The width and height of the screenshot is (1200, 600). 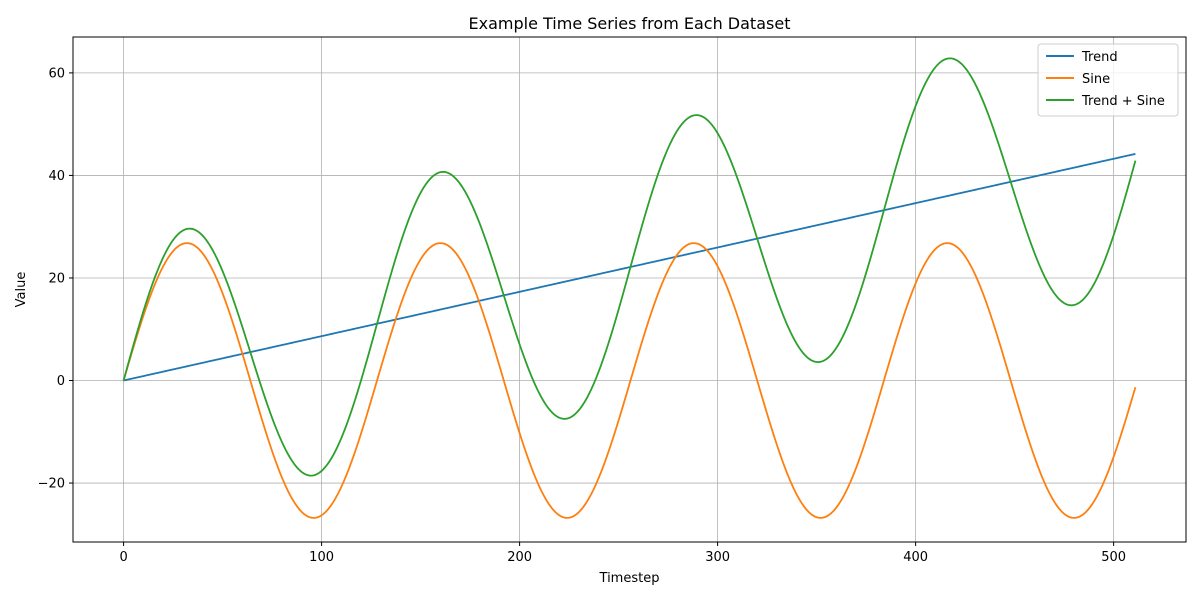 What do you see at coordinates (1099, 57) in the screenshot?
I see `legend-label: Trend` at bounding box center [1099, 57].